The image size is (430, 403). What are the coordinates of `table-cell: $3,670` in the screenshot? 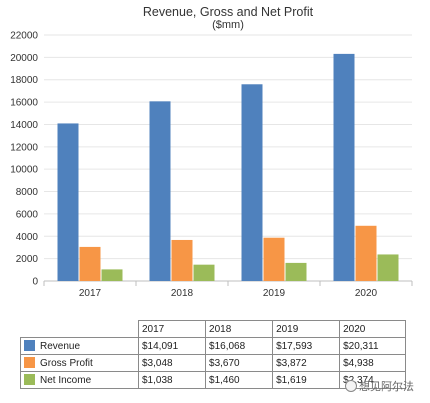 It's located at (239, 363).